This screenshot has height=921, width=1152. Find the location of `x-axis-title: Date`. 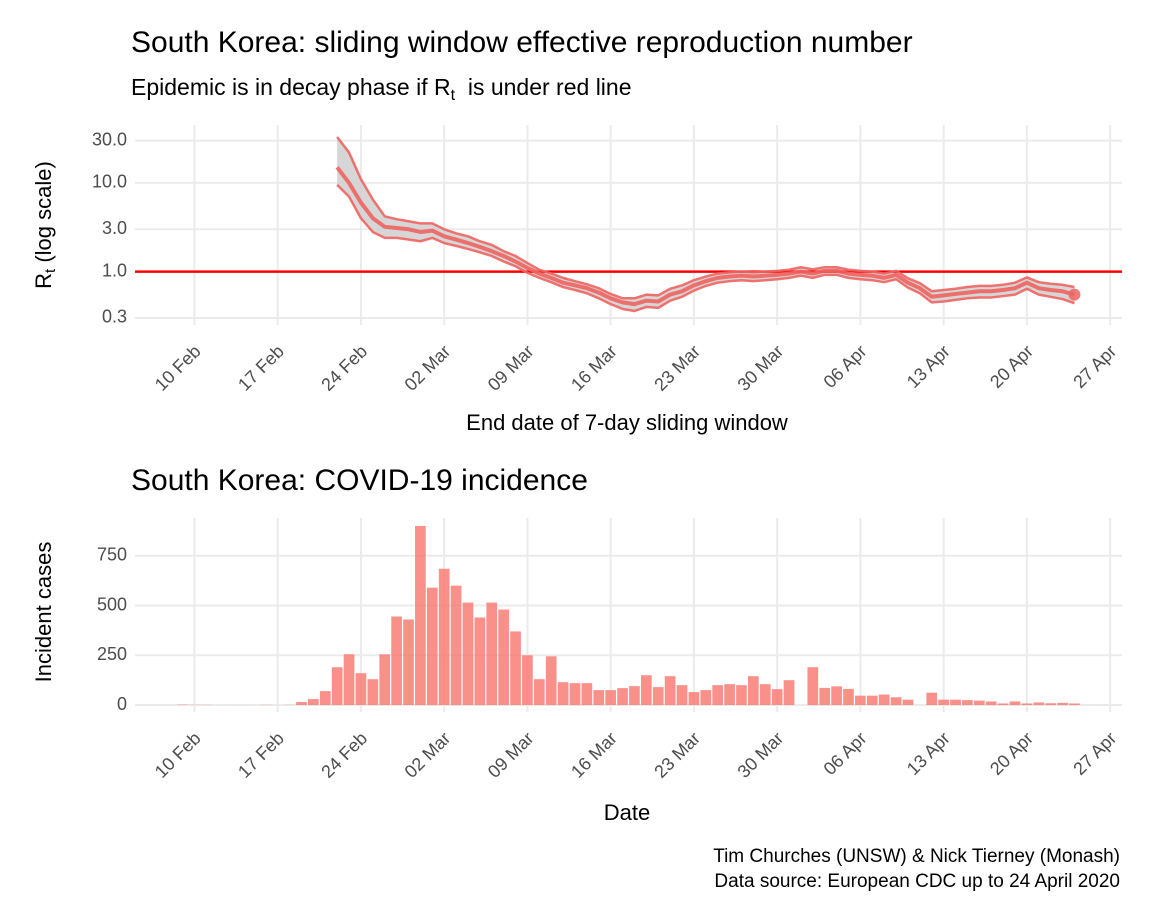

x-axis-title: Date is located at coordinates (627, 812).